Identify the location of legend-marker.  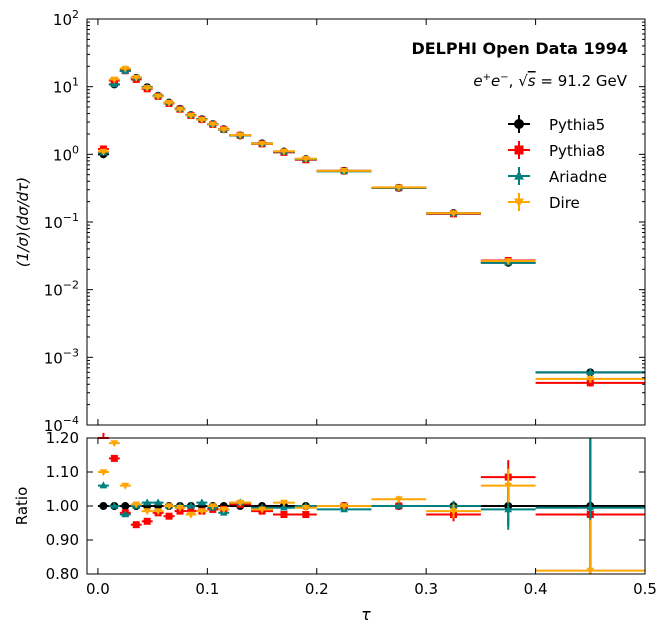
(519, 175).